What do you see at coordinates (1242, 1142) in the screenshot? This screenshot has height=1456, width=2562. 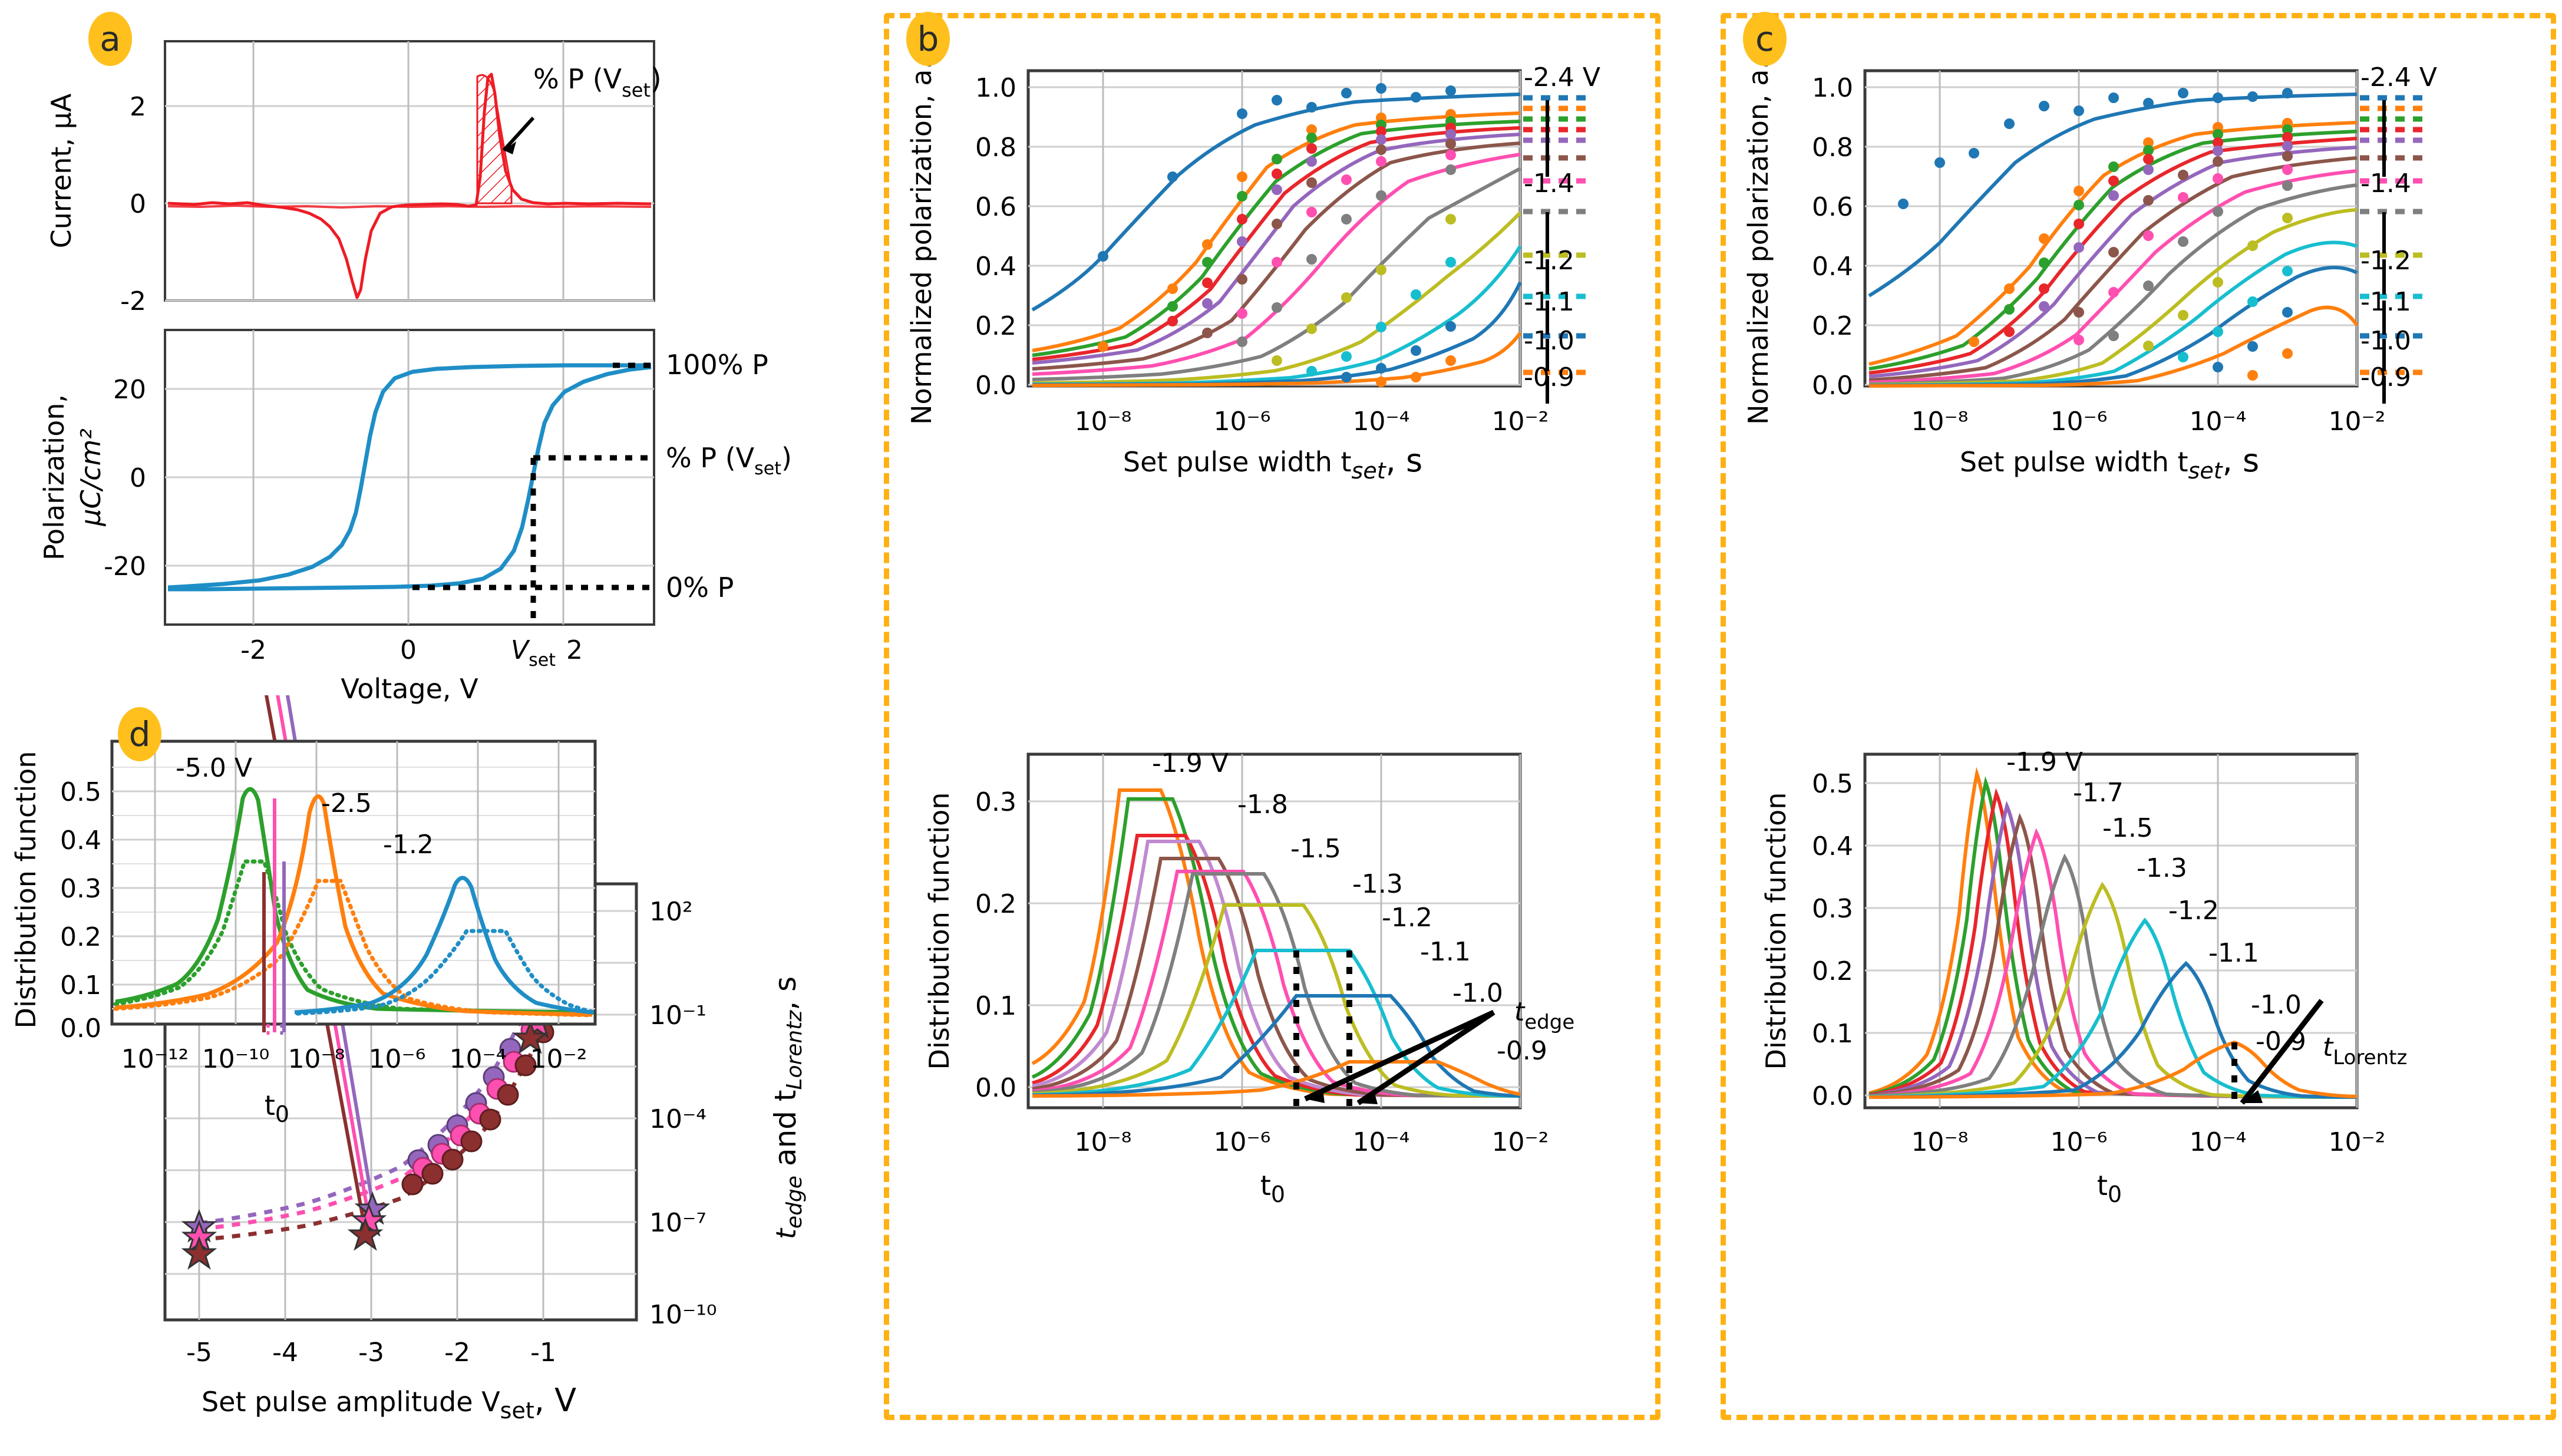 I see `panel-b-dist-xtick-1: 10⁻⁶` at bounding box center [1242, 1142].